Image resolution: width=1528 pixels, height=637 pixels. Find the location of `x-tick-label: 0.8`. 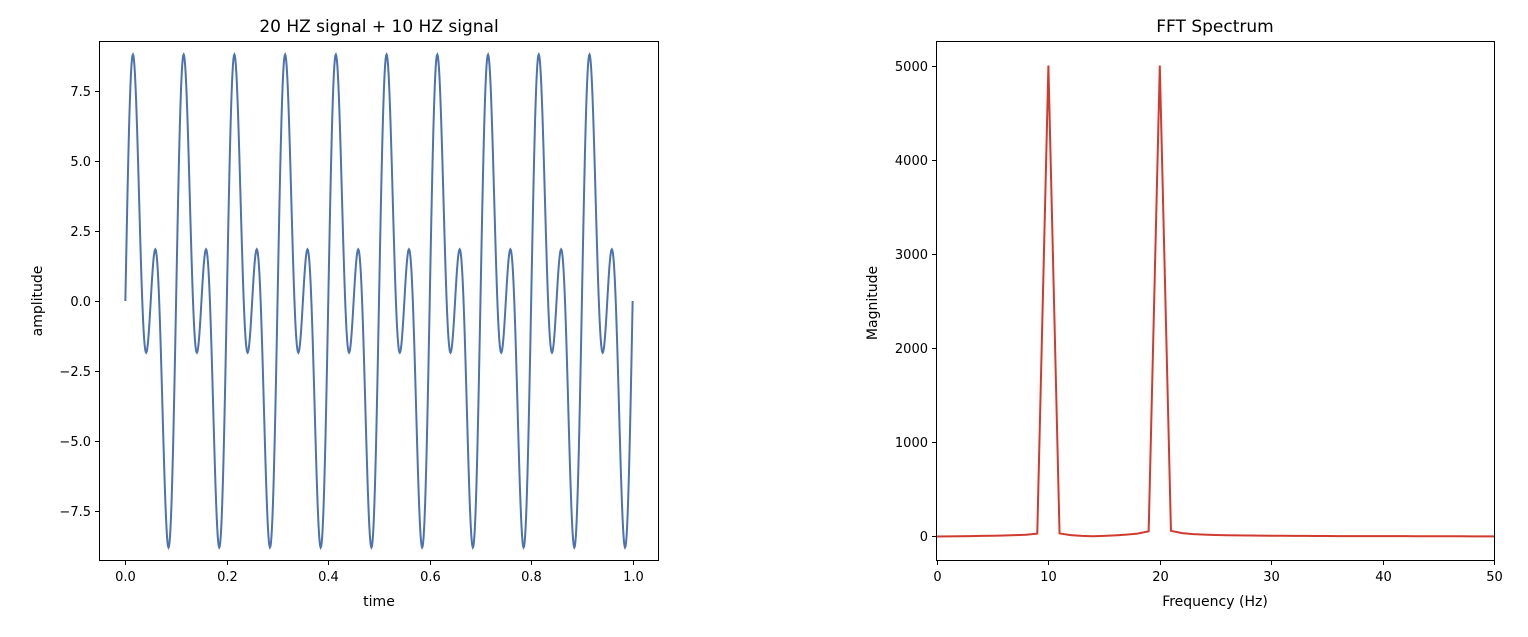

x-tick-label: 0.8 is located at coordinates (531, 577).